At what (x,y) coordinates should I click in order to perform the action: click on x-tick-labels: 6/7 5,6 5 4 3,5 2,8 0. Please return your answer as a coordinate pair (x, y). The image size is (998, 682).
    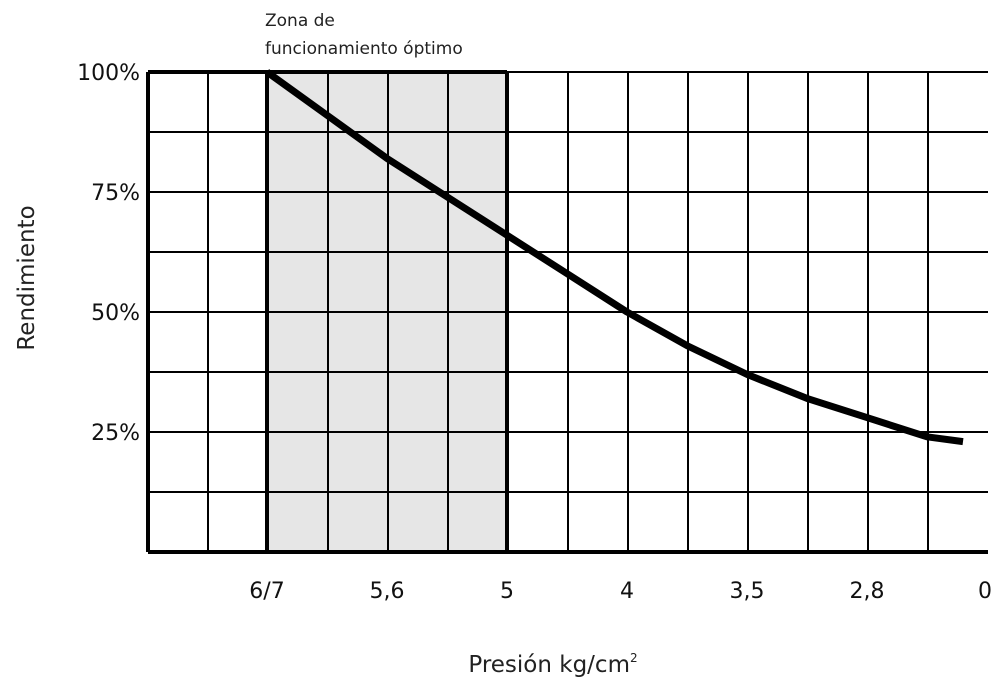
    Looking at the image, I should click on (620, 591).